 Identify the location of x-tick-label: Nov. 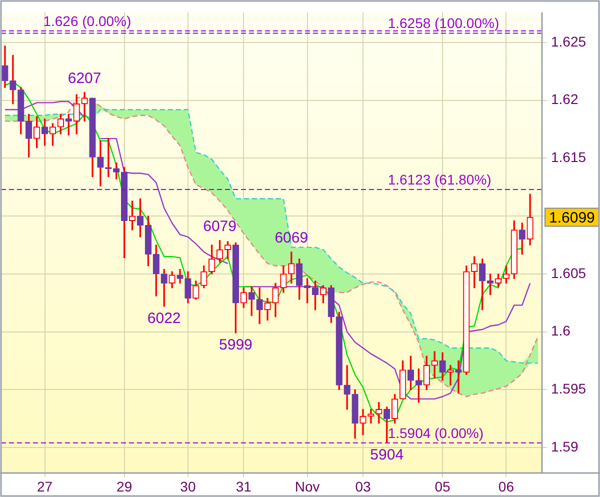
(307, 486).